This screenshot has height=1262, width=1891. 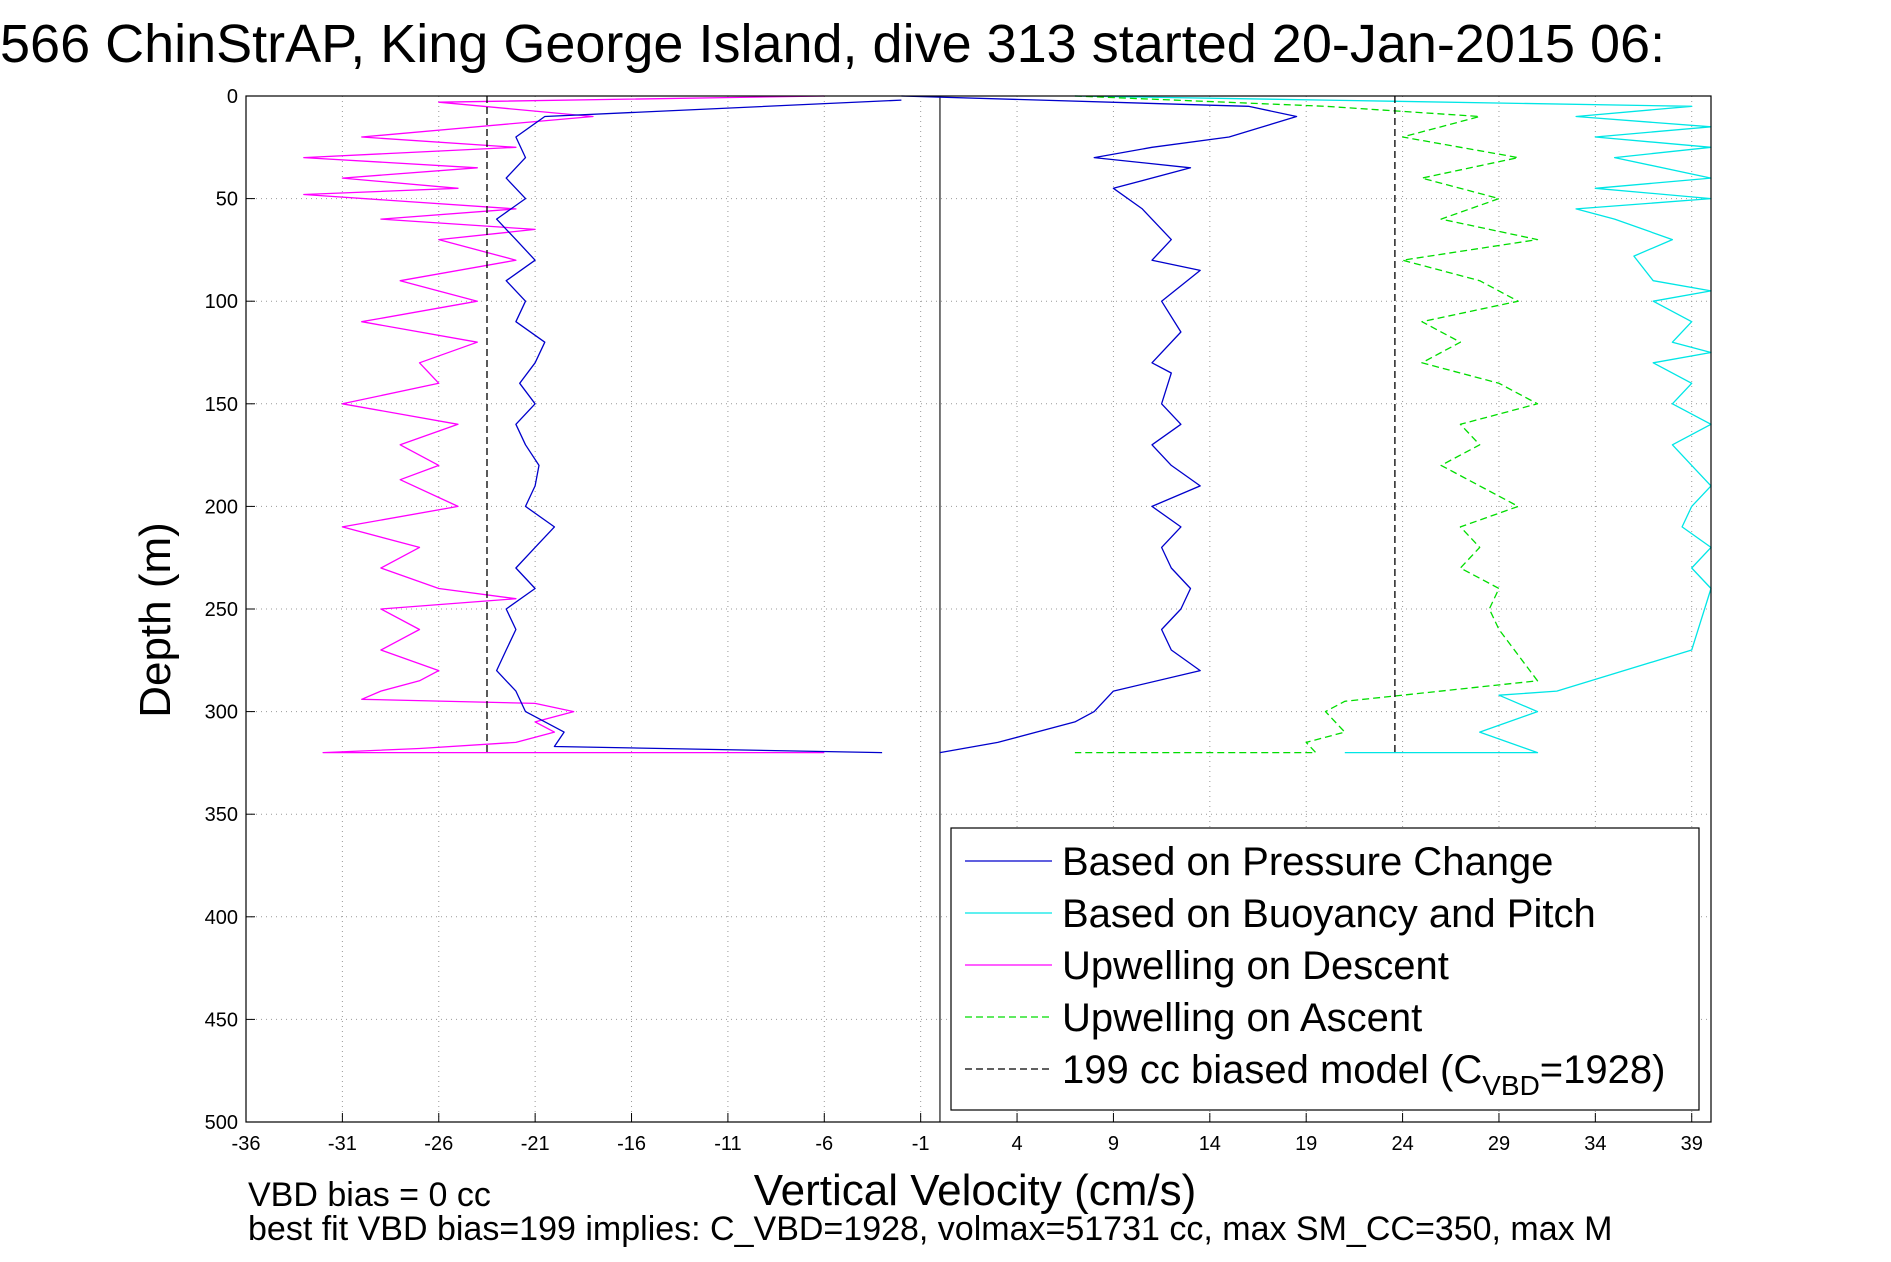 What do you see at coordinates (369, 1195) in the screenshot?
I see `footer-line-1: VBD bias = 0 cc` at bounding box center [369, 1195].